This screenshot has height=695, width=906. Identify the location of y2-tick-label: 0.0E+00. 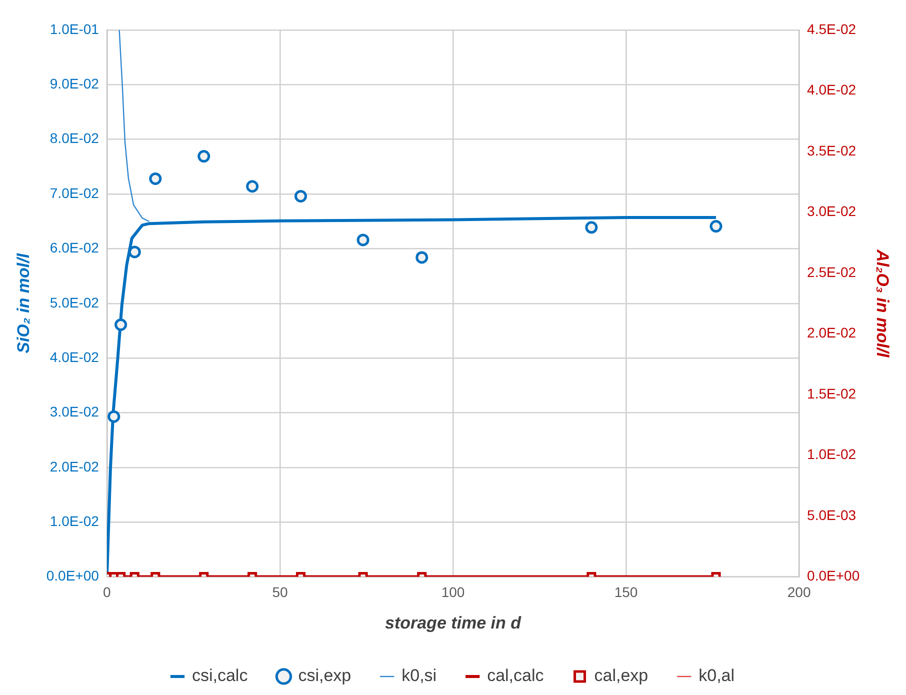
(833, 576).